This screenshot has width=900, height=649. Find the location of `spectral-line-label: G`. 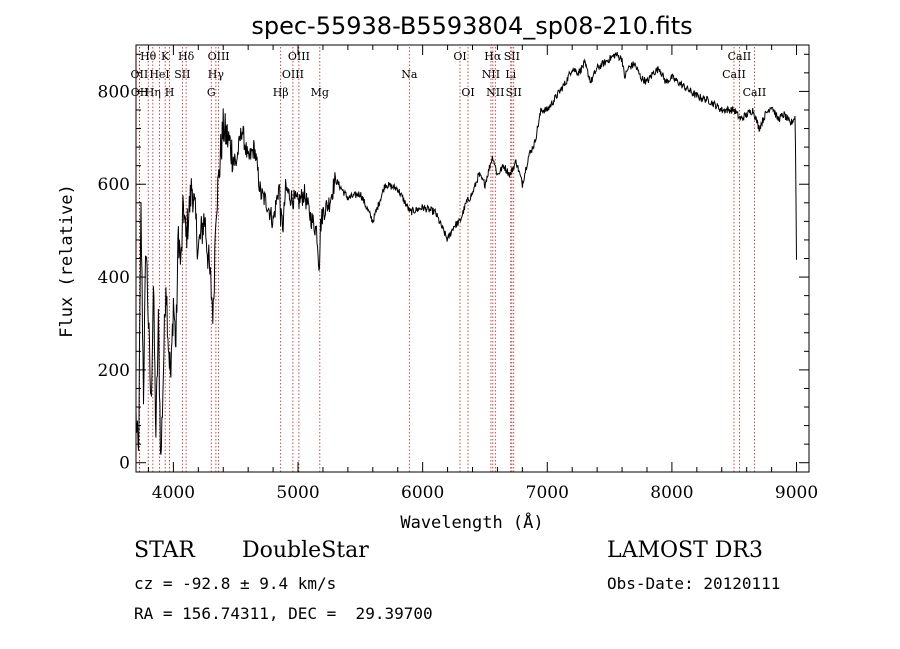

spectral-line-label: G is located at coordinates (211, 92).